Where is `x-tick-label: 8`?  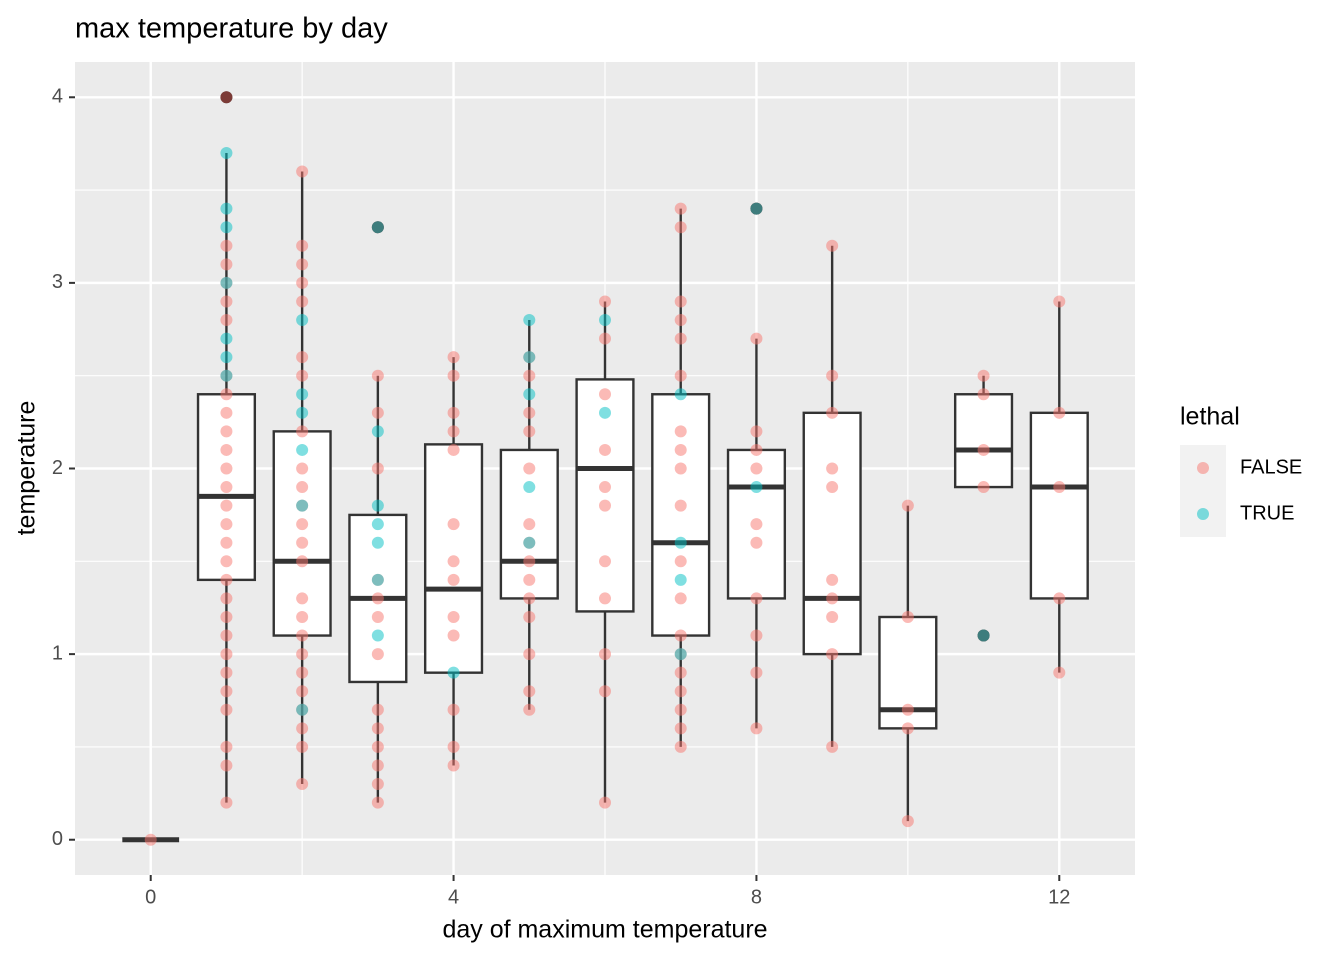
x-tick-label: 8 is located at coordinates (756, 897).